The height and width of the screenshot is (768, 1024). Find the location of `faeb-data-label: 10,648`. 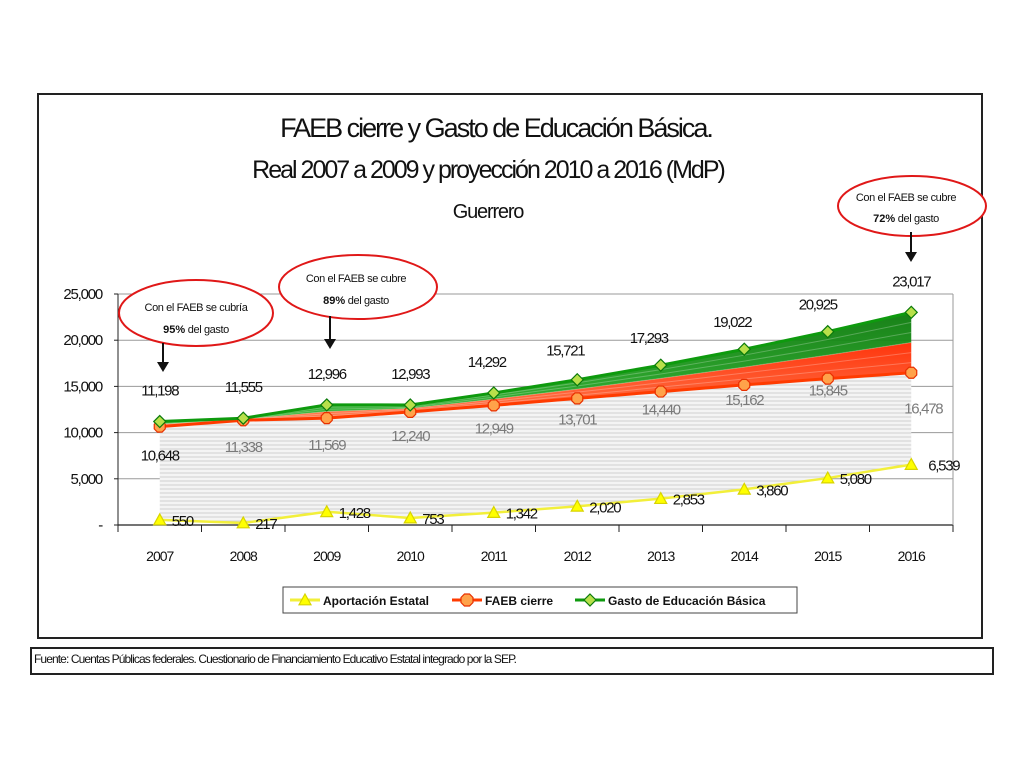

faeb-data-label: 10,648 is located at coordinates (160, 456).